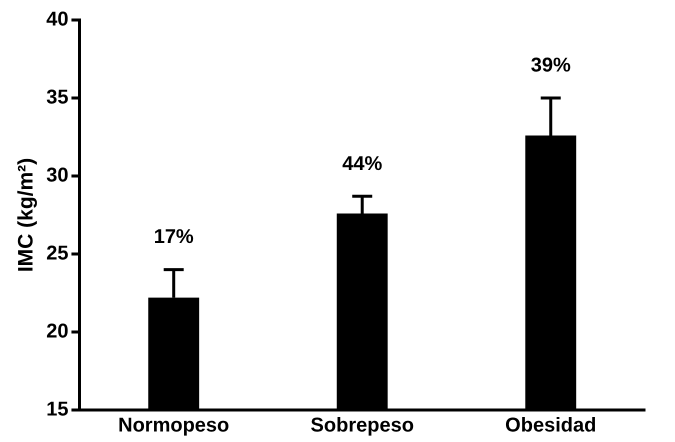  What do you see at coordinates (174, 425) in the screenshot?
I see `x-tick-label: Normopeso` at bounding box center [174, 425].